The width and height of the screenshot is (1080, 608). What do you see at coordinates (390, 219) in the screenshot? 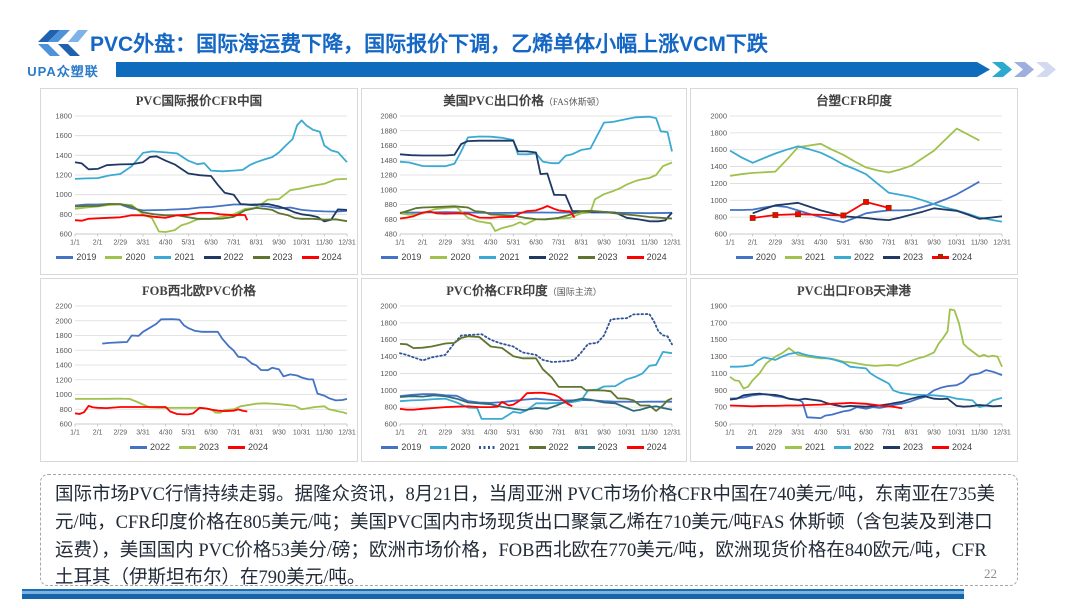
I see `svg-text: 680` at bounding box center [390, 219].